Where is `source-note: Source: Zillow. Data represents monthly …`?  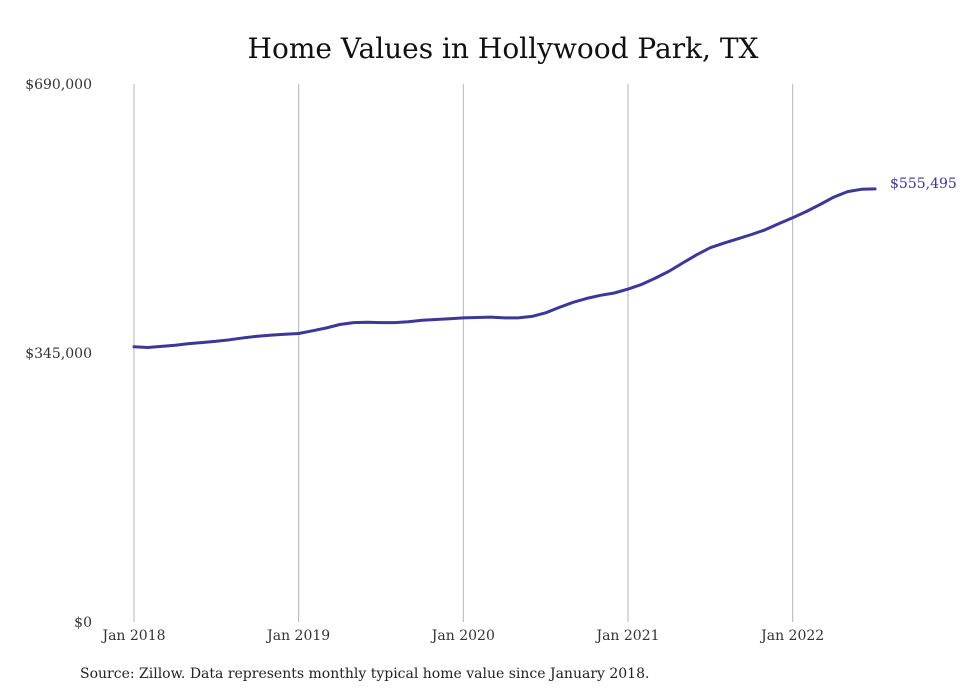
source-note: Source: Zillow. Data represents monthly … is located at coordinates (365, 674).